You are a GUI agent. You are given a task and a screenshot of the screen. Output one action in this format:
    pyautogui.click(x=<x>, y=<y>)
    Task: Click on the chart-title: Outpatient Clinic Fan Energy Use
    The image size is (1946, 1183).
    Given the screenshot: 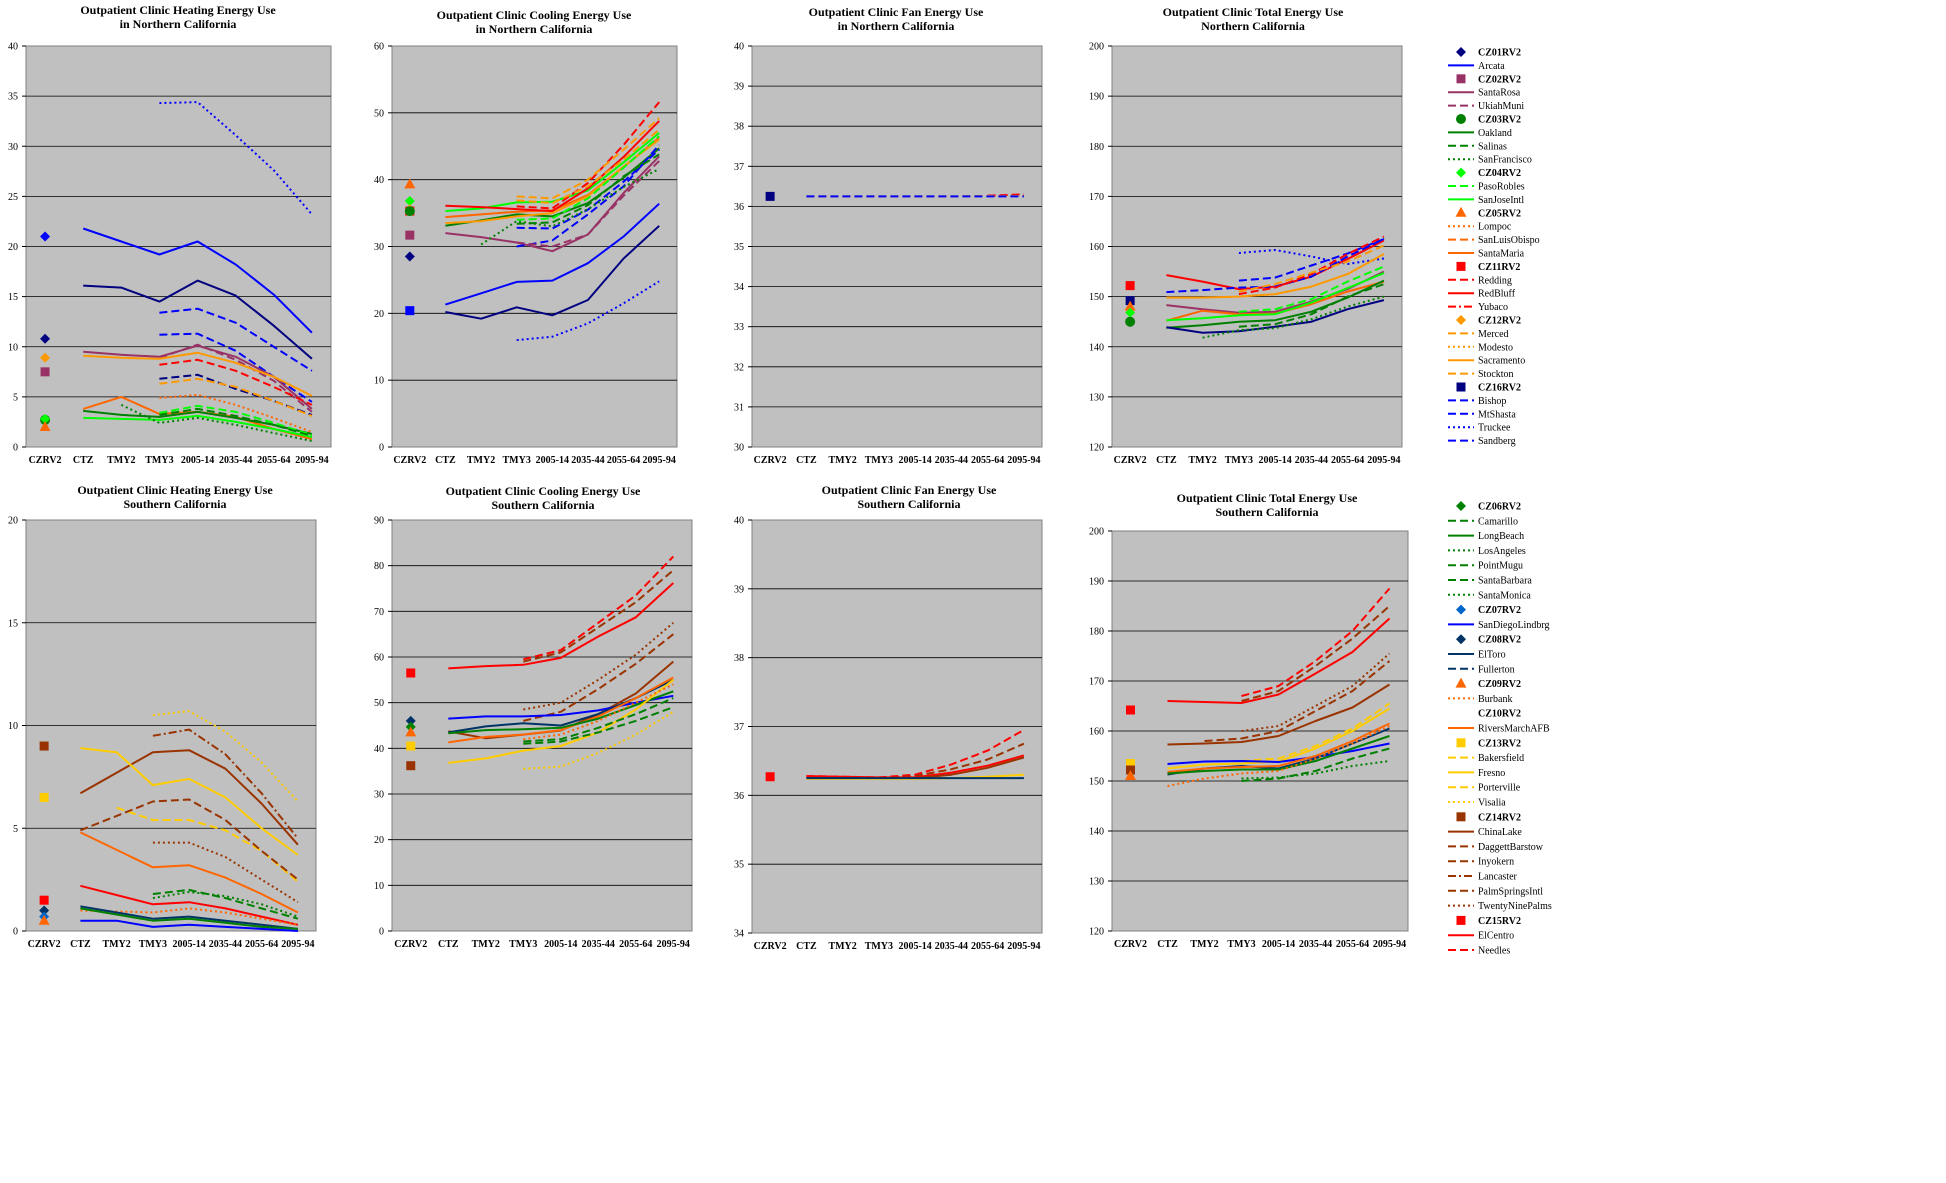 What is the action you would take?
    pyautogui.click(x=909, y=490)
    